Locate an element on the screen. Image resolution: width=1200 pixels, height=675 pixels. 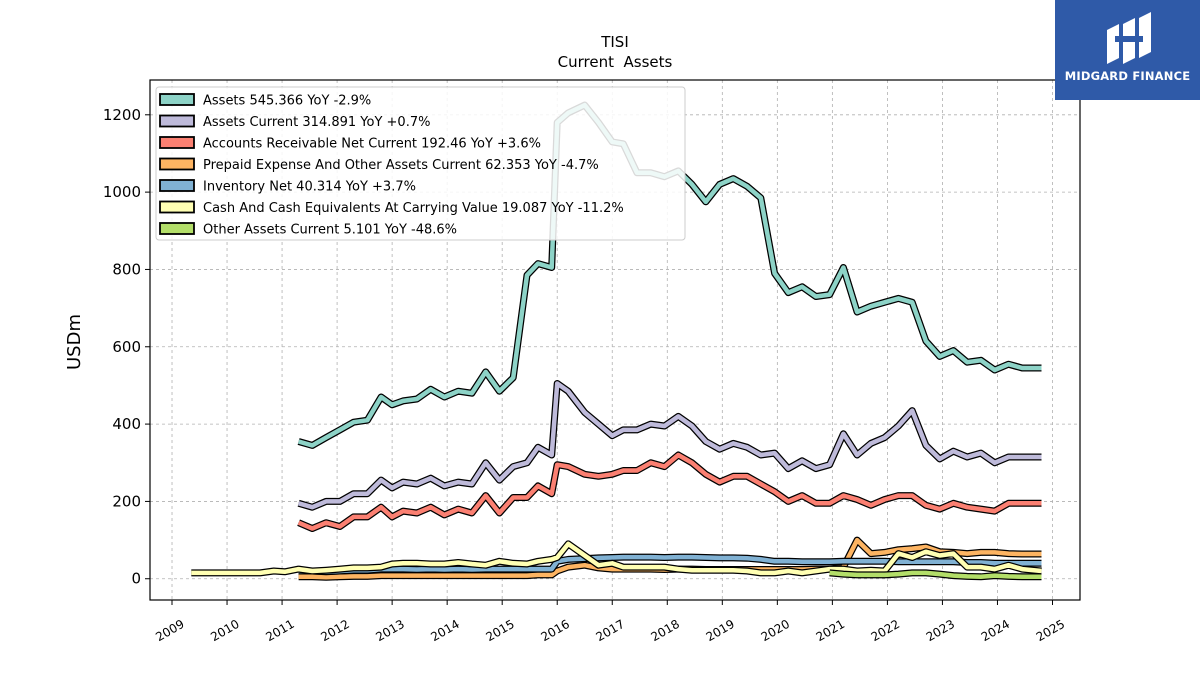
y-tick-label: 800 is located at coordinates (126, 269).